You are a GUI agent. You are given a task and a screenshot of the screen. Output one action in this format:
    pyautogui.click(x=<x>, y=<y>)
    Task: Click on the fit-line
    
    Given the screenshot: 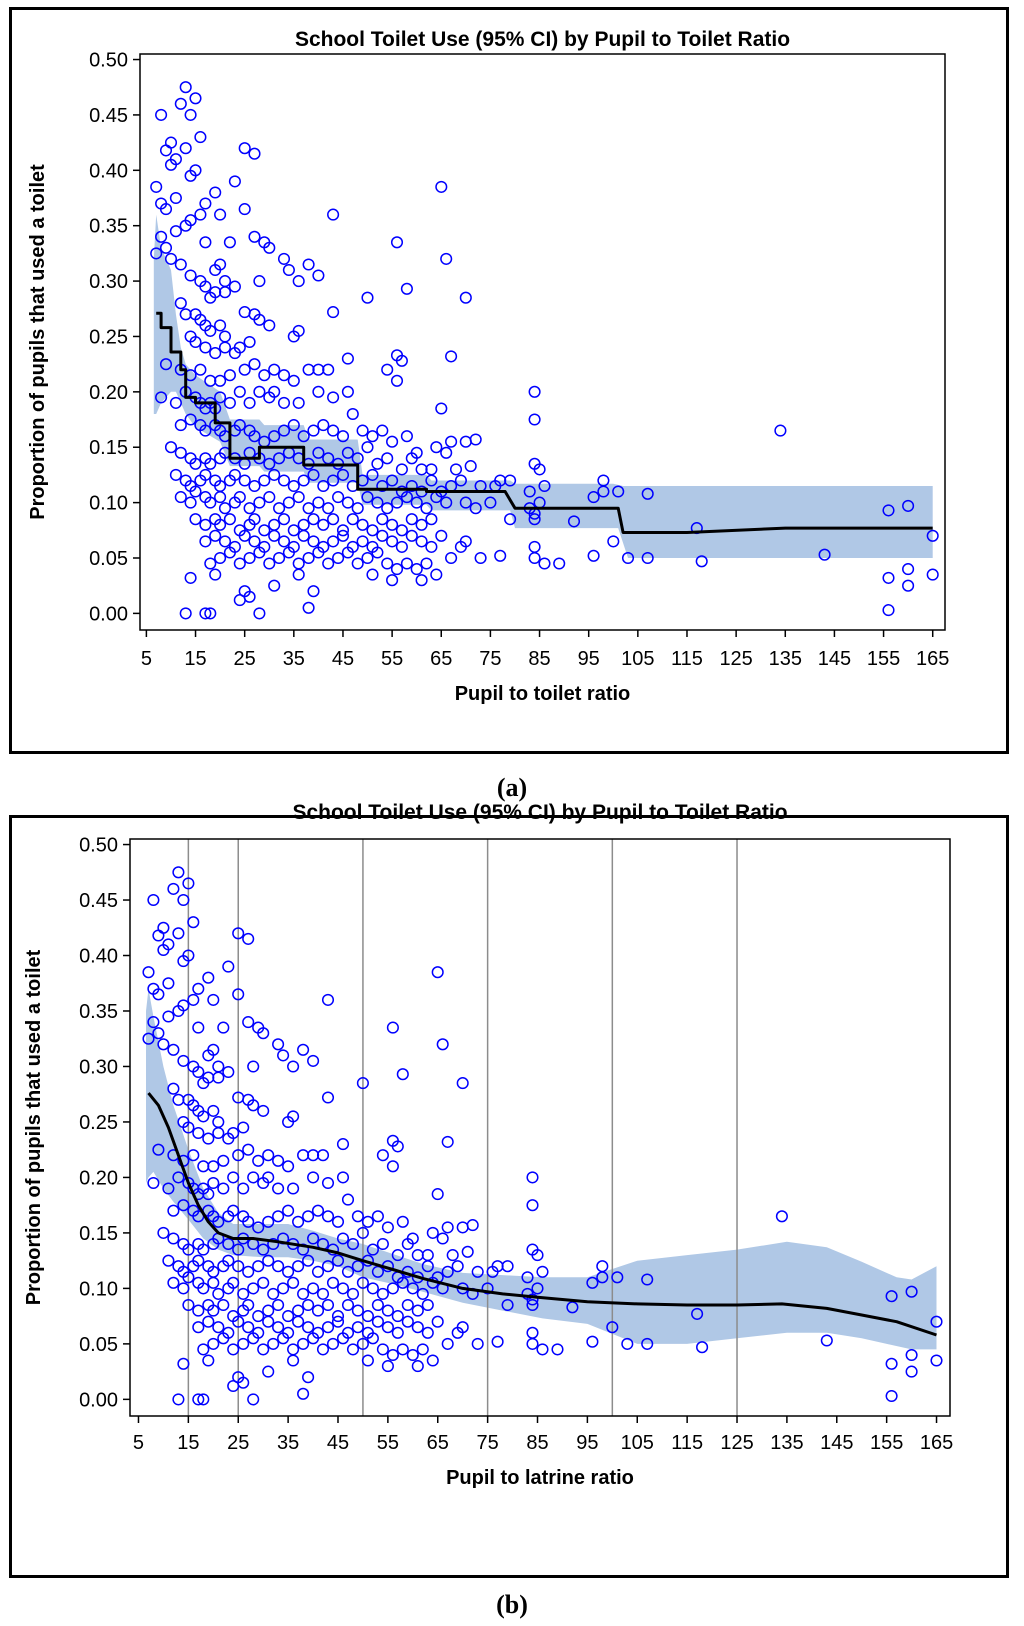 What is the action you would take?
    pyautogui.click(x=542, y=1214)
    